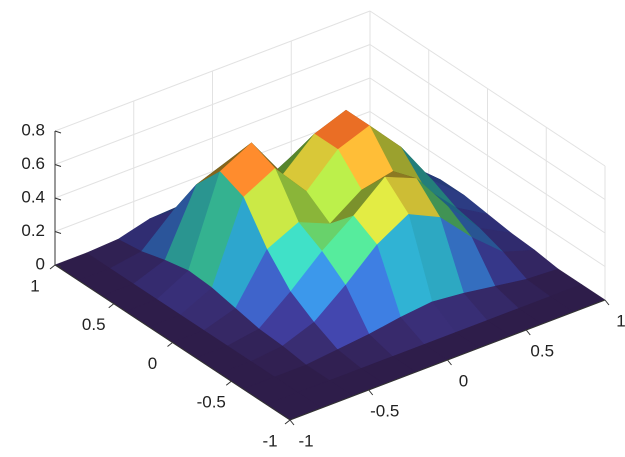 Image resolution: width=625 pixels, height=457 pixels. What do you see at coordinates (620, 320) in the screenshot?
I see `x-tick-label: 1` at bounding box center [620, 320].